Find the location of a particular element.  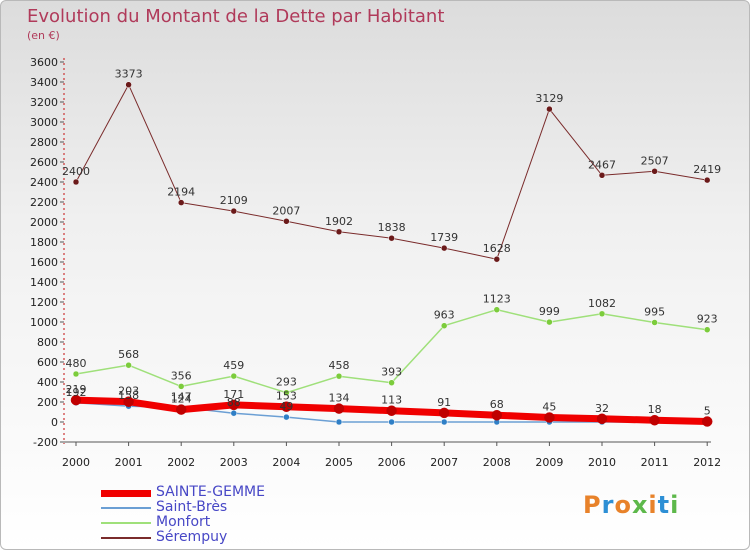

data-label: 88 is located at coordinates (234, 402).